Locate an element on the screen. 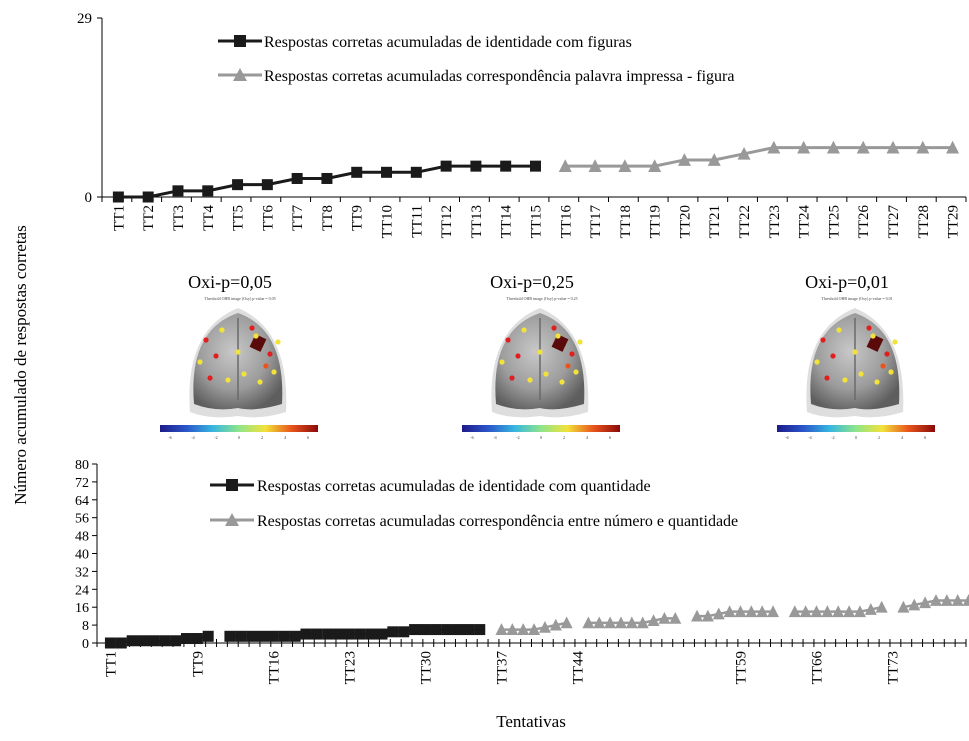 This screenshot has height=741, width=969. y-tick-label: 64 is located at coordinates (82, 501).